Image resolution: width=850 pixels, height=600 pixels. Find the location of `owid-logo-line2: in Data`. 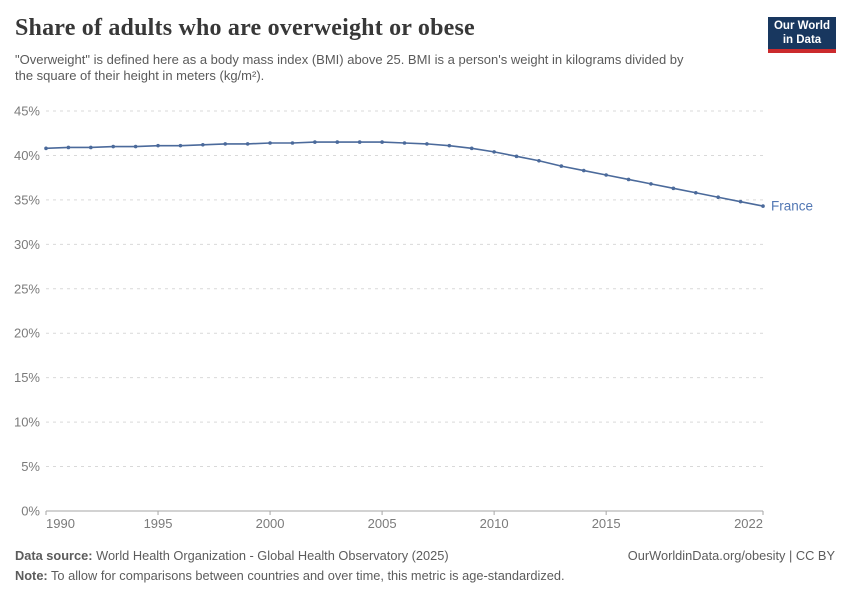

owid-logo-line2: in Data is located at coordinates (802, 39).